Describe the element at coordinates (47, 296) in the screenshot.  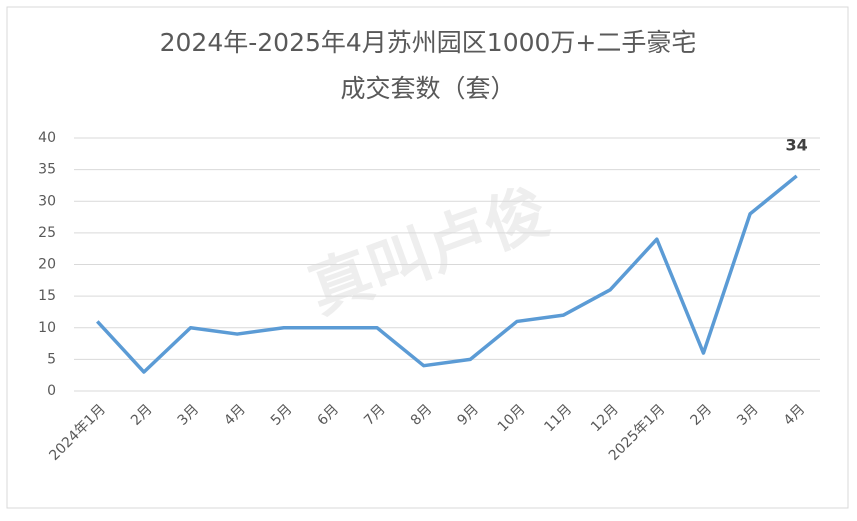
I see `y-tick-label: 15` at that location.